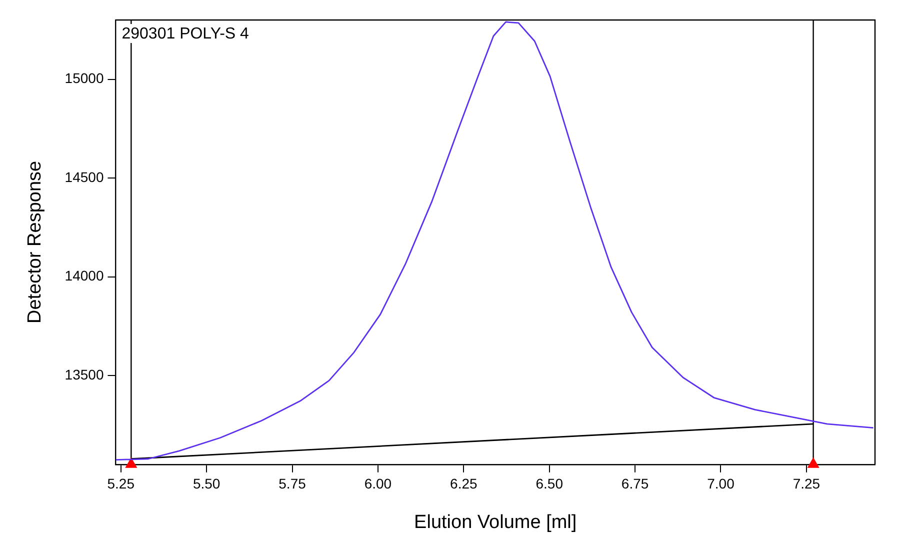  I want to click on x-tick-label: 5.50, so click(206, 484).